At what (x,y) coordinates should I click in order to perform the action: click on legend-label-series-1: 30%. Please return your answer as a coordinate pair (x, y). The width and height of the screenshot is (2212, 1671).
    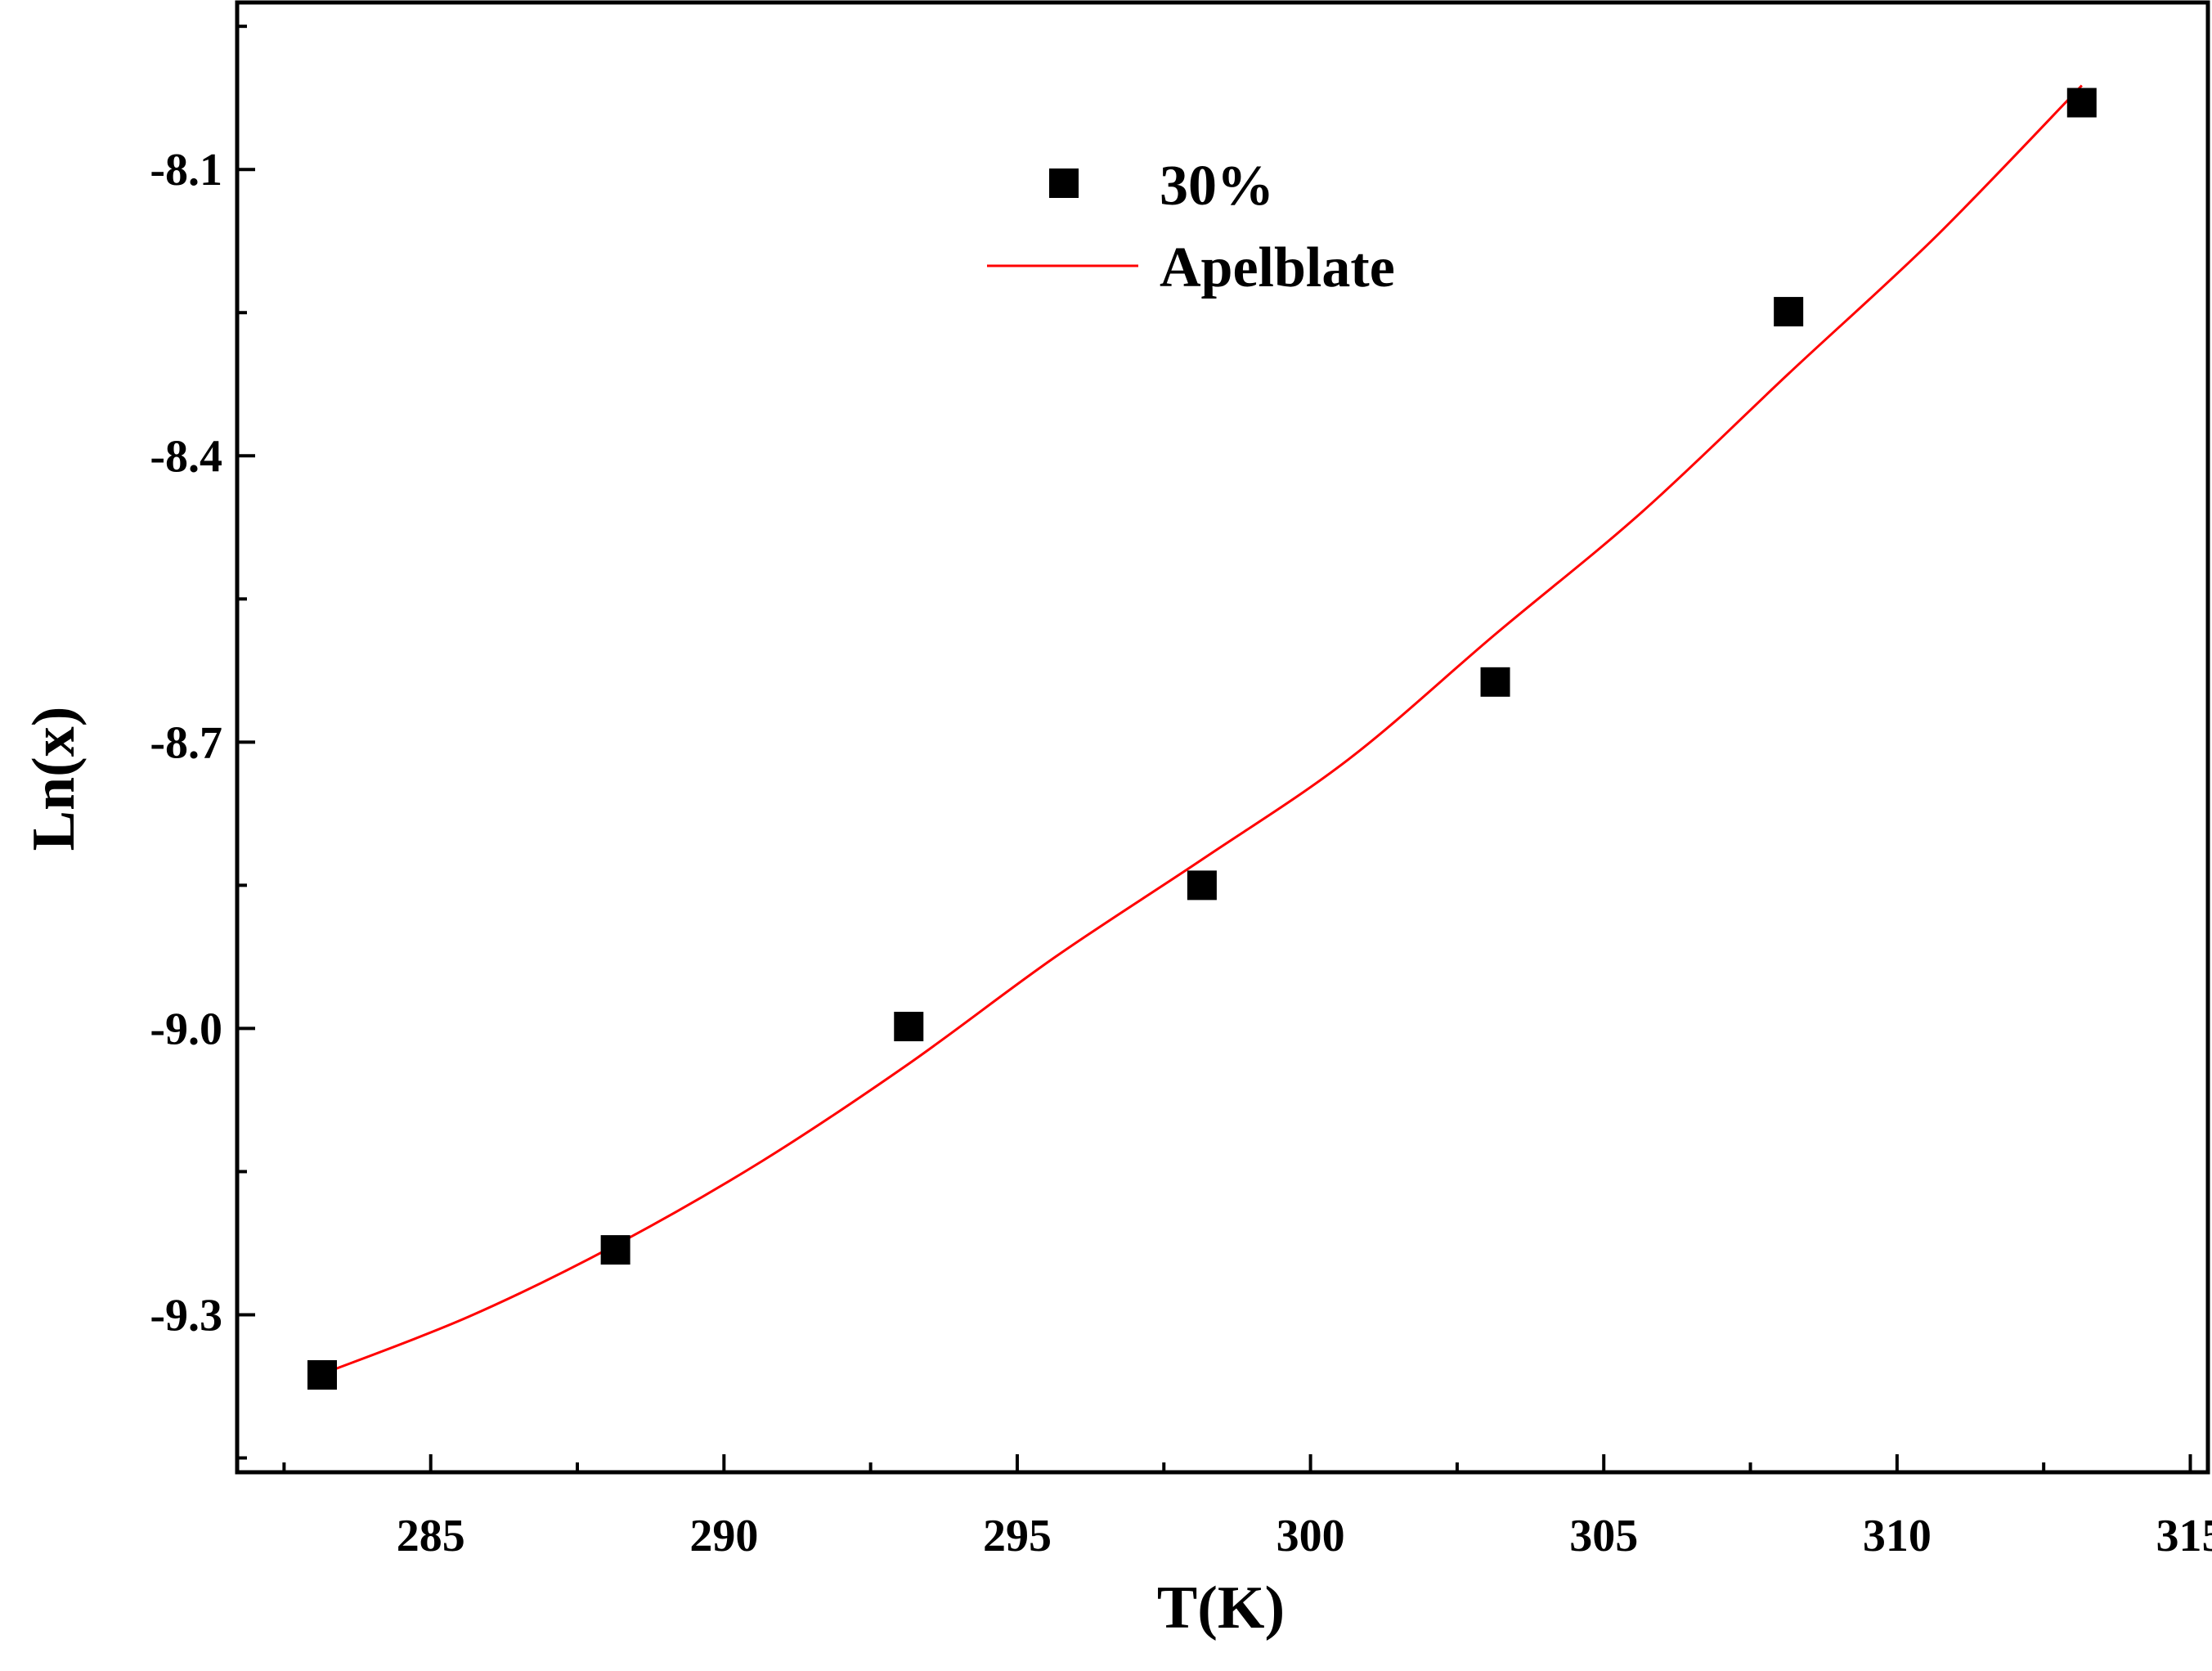
    Looking at the image, I should click on (1217, 187).